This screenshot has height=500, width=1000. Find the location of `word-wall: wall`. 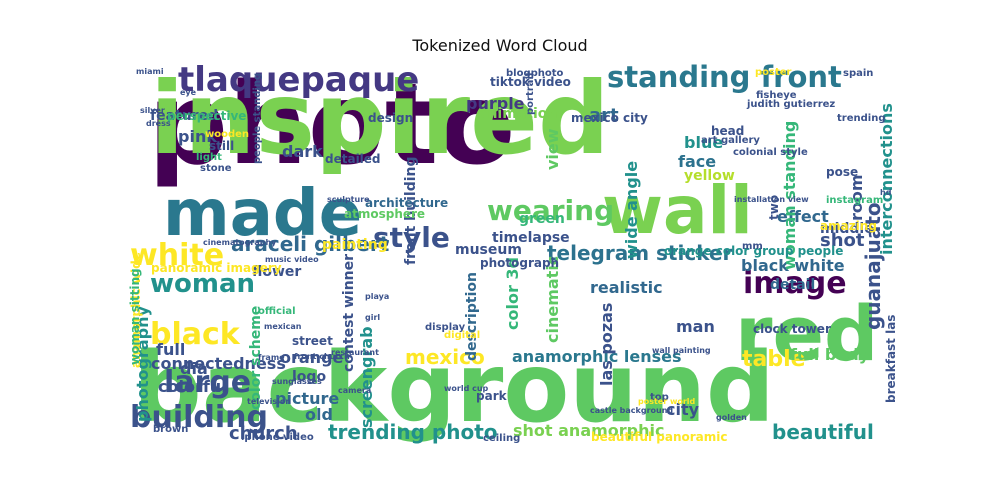

word-wall: wall is located at coordinates (677, 210).